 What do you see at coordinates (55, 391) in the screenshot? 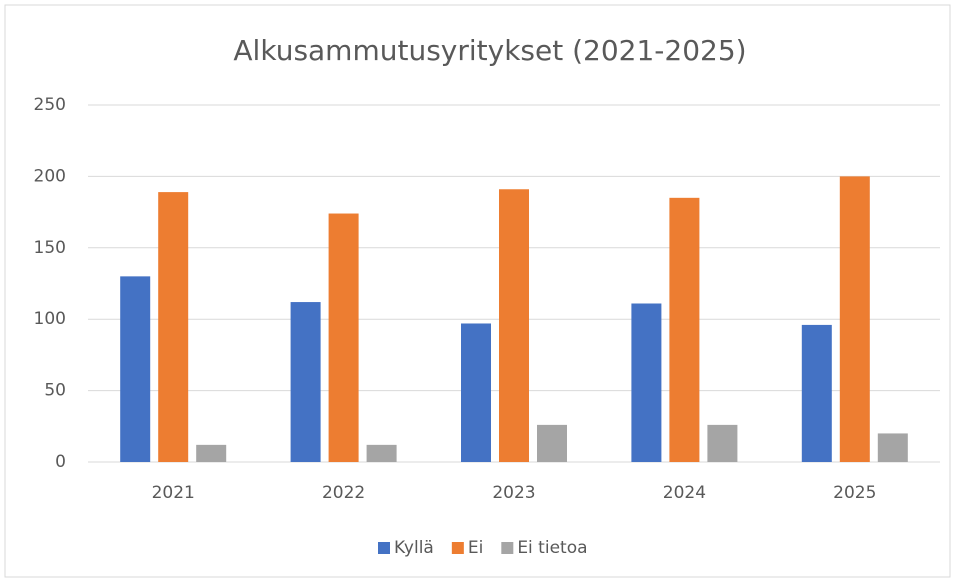
I see `y-tick-label: 50` at bounding box center [55, 391].